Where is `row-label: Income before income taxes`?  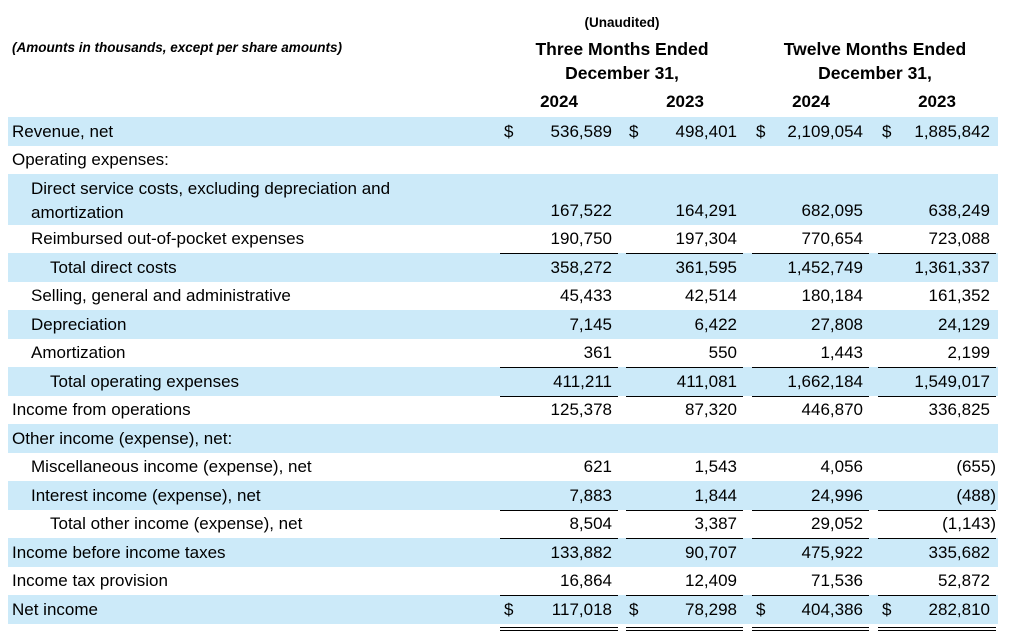
row-label: Income before income taxes is located at coordinates (119, 552).